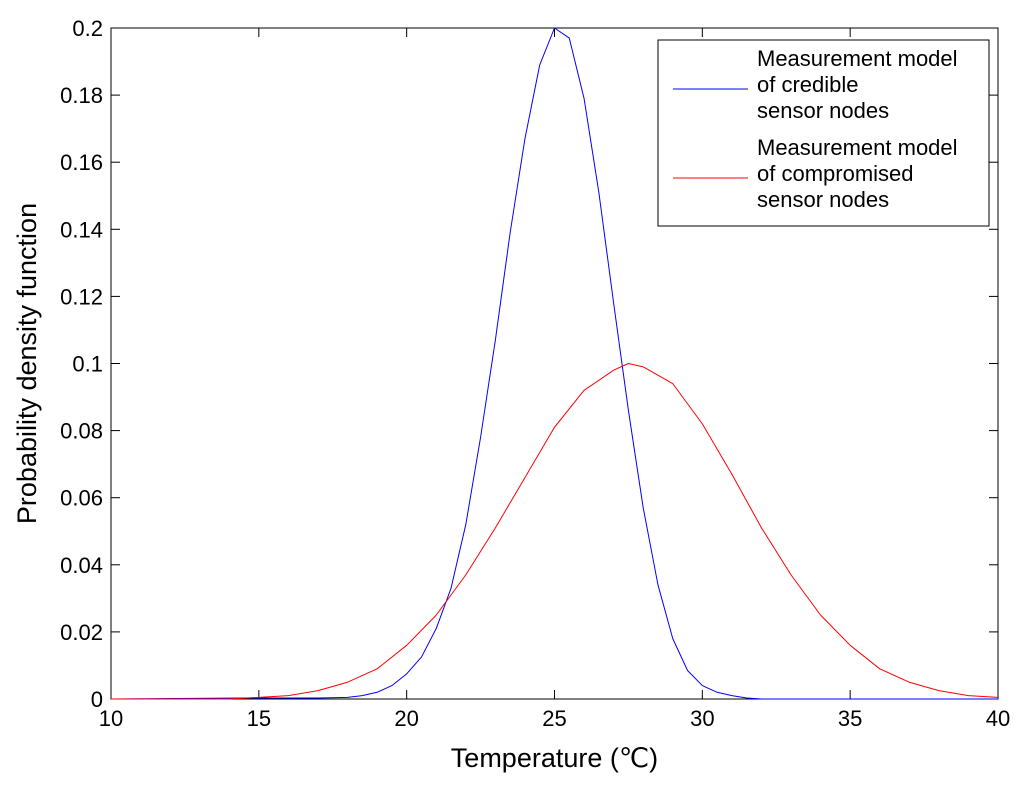 The image size is (1024, 792). I want to click on legend-label-1: sensor nodes, so click(823, 110).